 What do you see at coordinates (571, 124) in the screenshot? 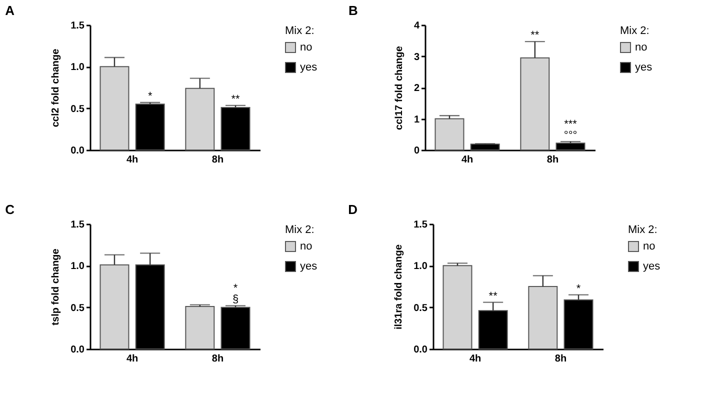
I see `annotation: ***` at bounding box center [571, 124].